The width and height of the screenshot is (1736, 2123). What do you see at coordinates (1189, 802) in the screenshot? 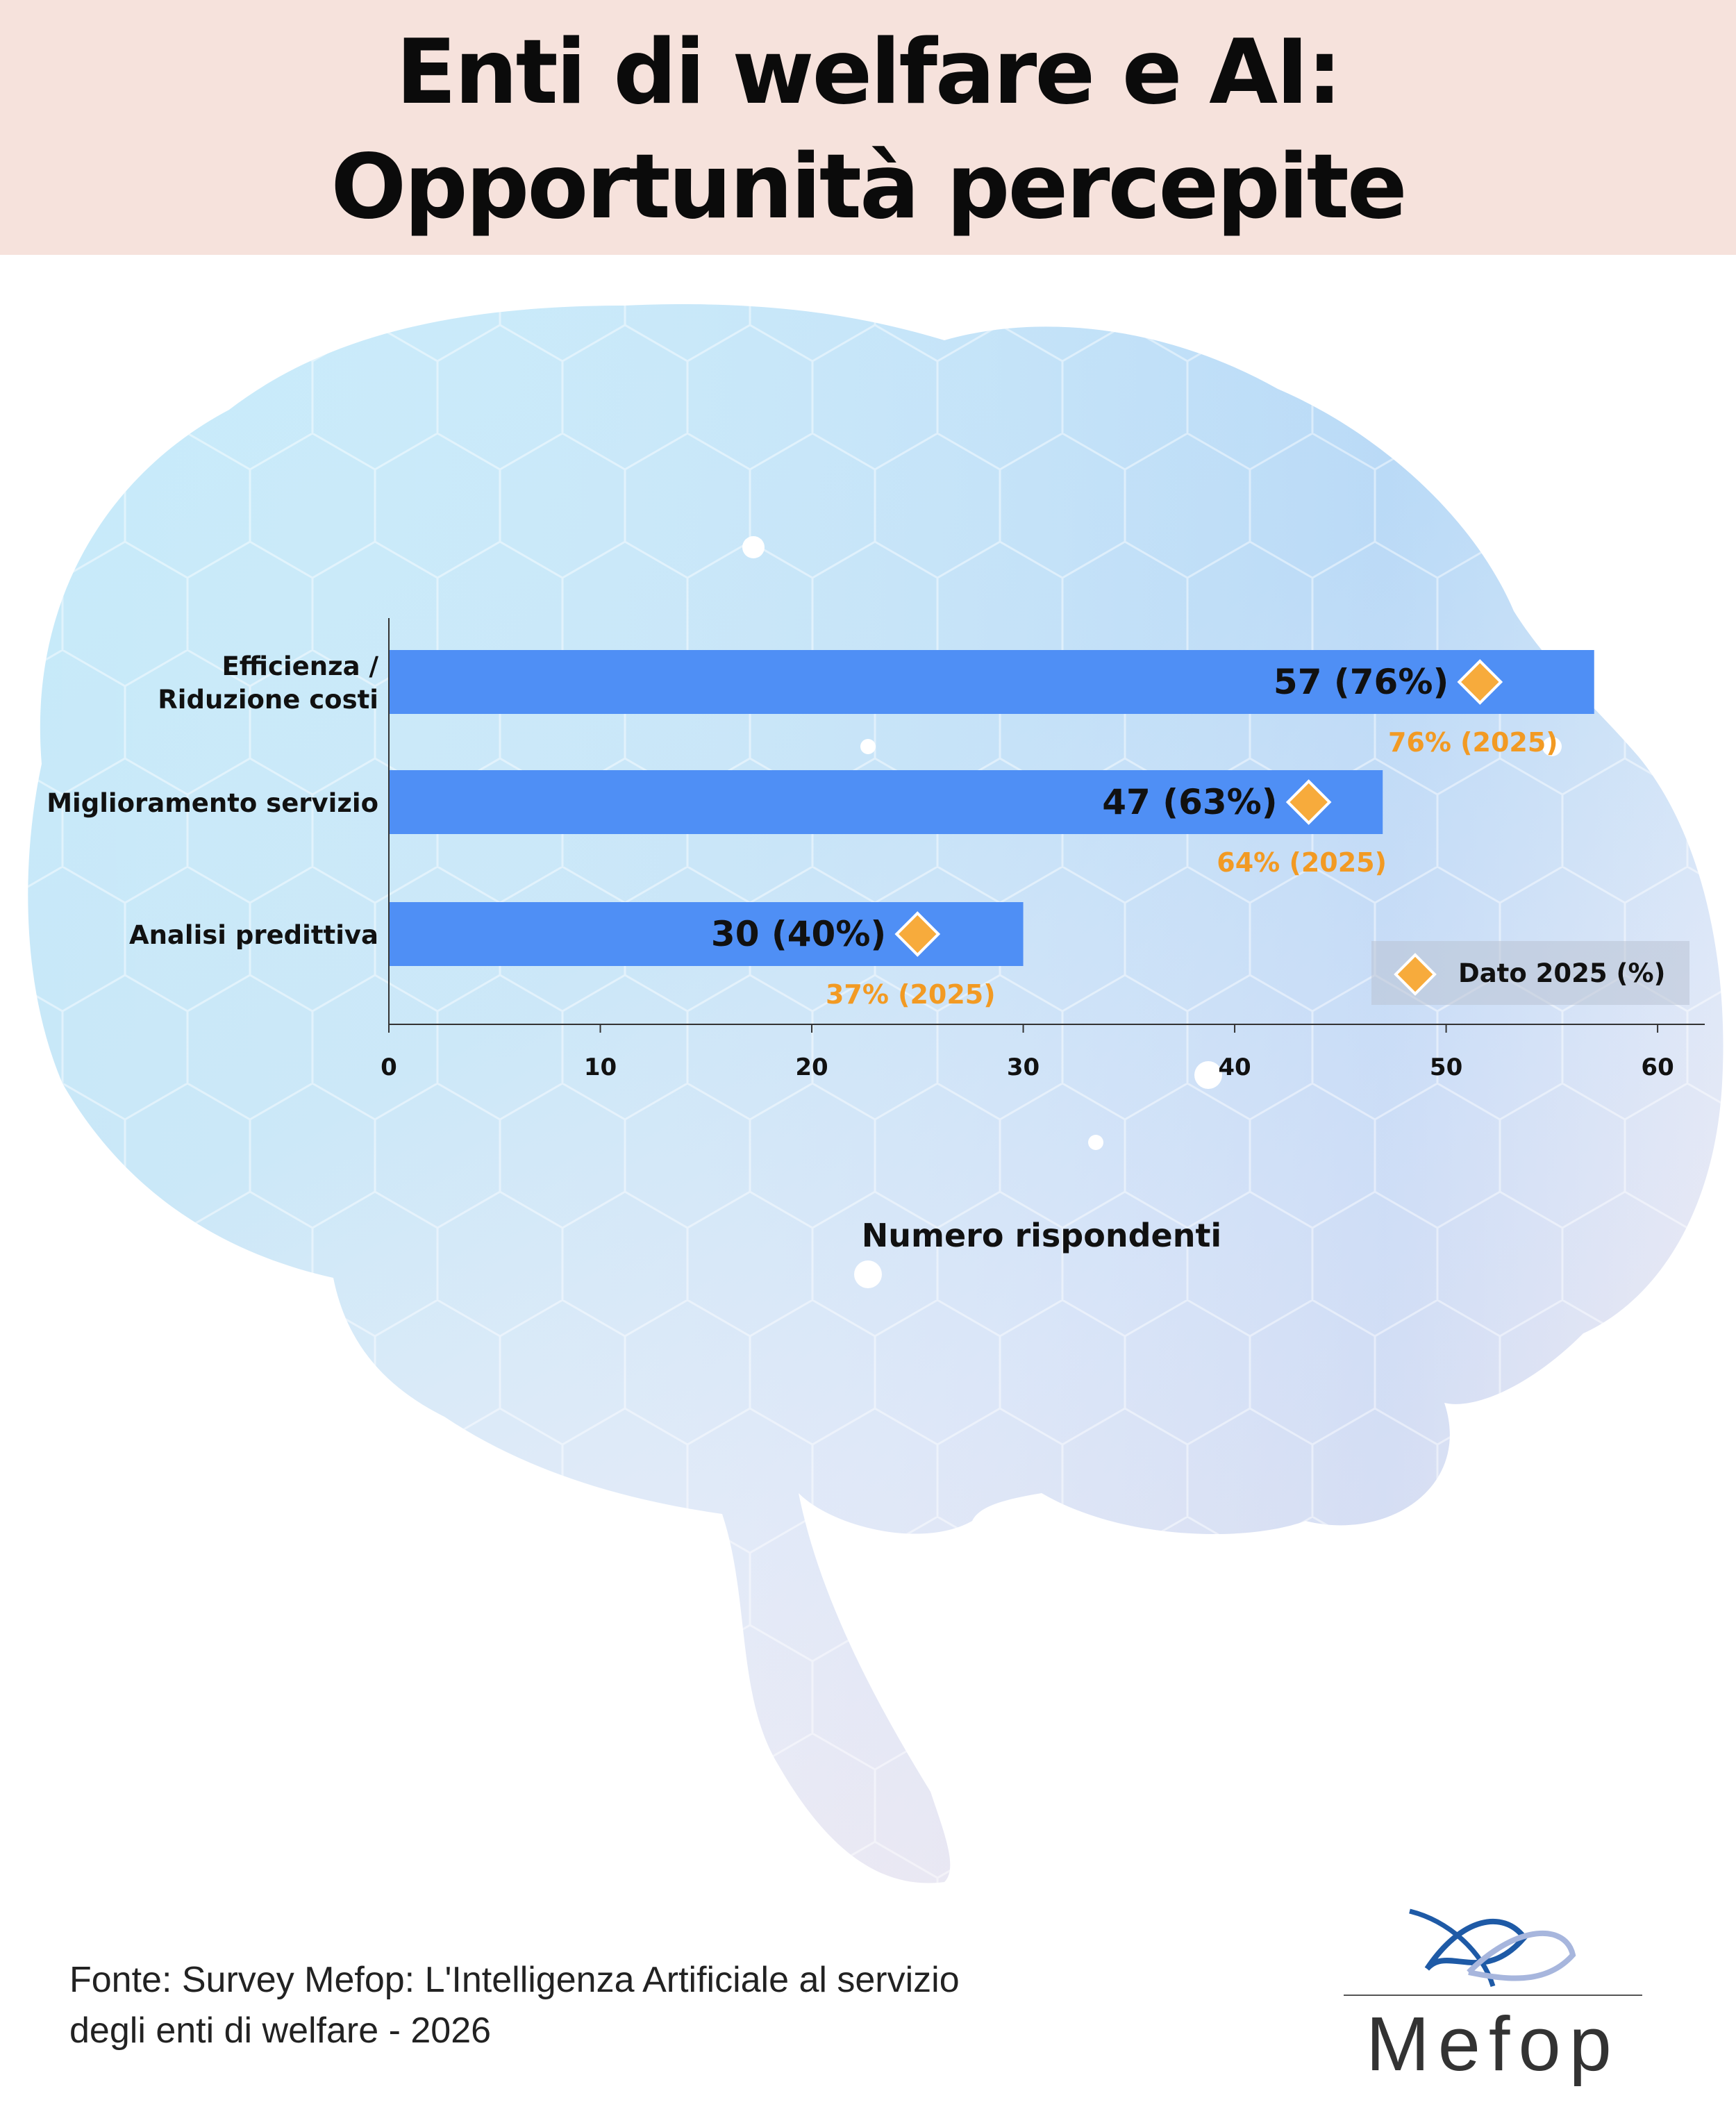
I see `bar-value-label: 47 (63%)` at bounding box center [1189, 802].